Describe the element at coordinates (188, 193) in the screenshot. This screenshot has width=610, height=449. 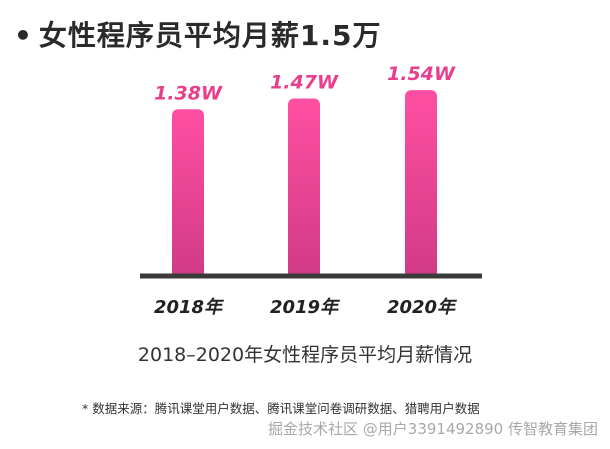
I see `bar-2018年` at that location.